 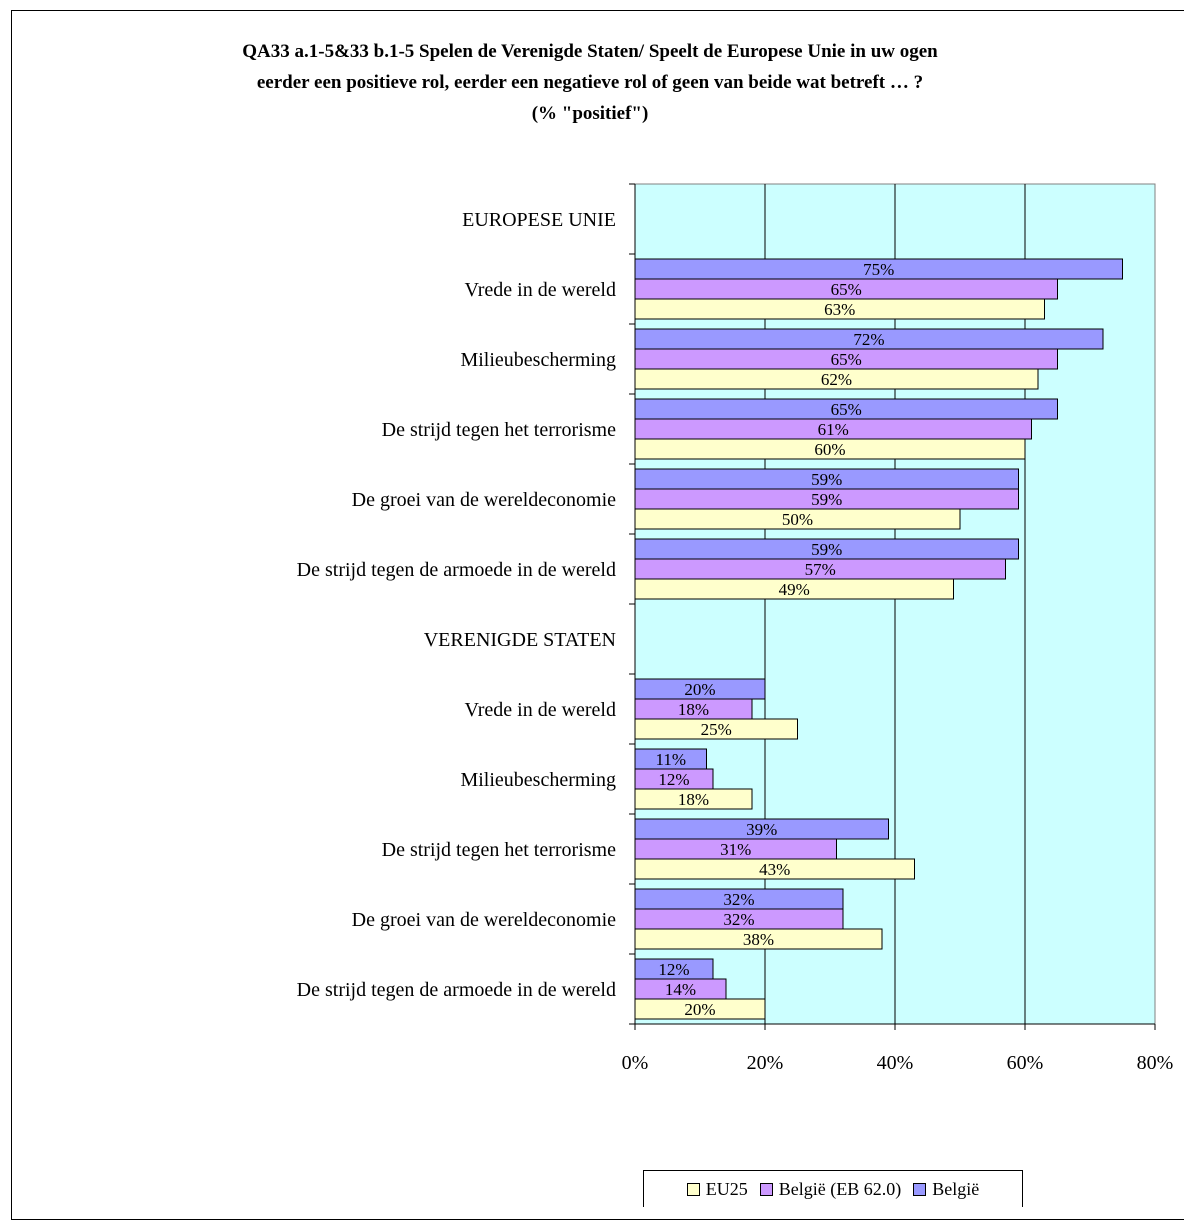 What do you see at coordinates (920, 1189) in the screenshot?
I see `legend-swatch-belgie` at bounding box center [920, 1189].